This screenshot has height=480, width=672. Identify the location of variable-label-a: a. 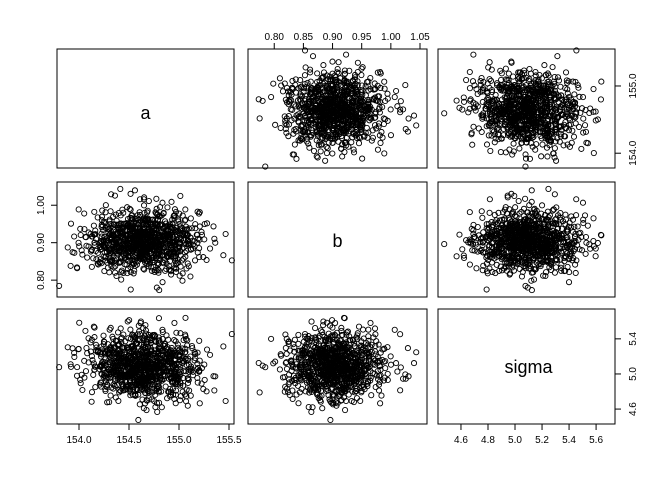
(145, 113).